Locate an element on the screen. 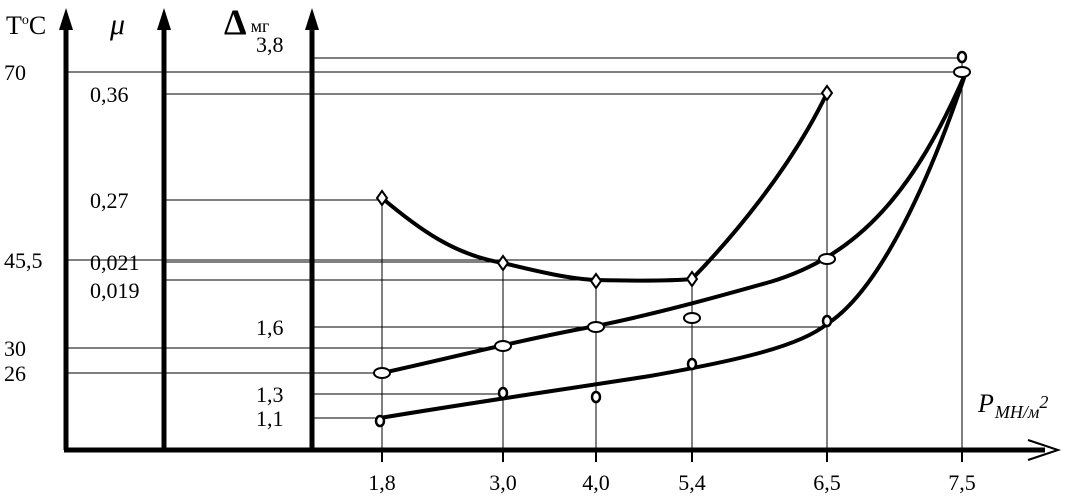 The height and width of the screenshot is (501, 1074). t-axis-arrow is located at coordinates (66, 19).